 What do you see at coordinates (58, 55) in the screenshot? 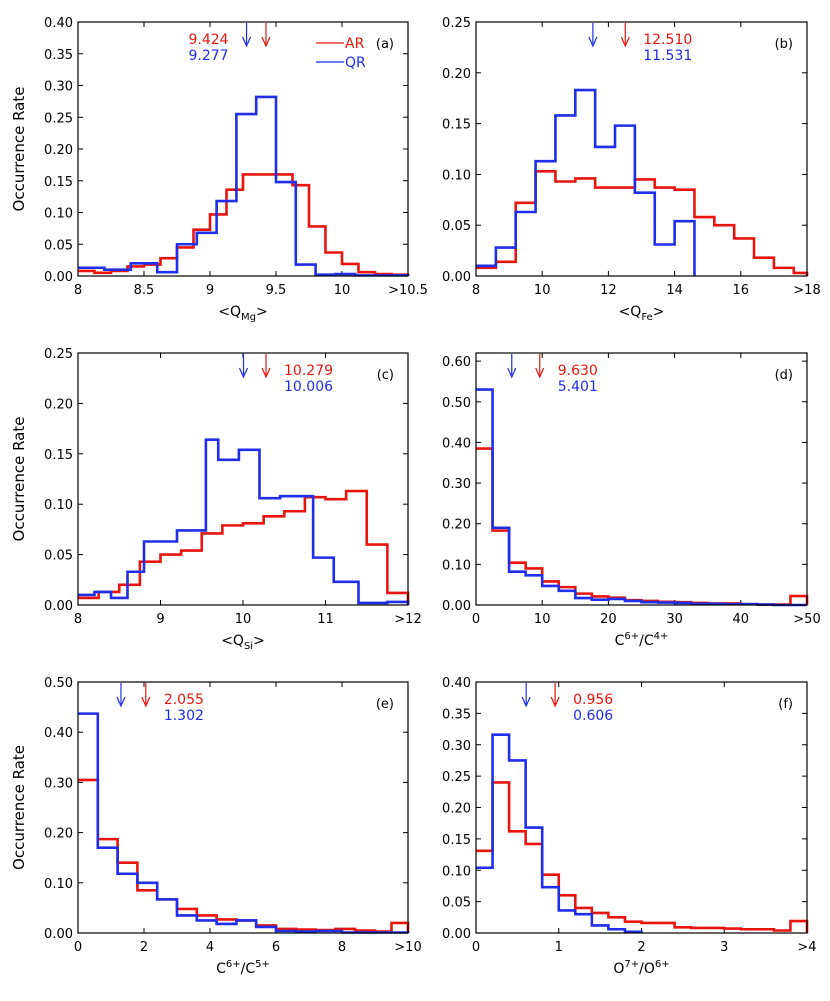
I see `y-tick-label: 0.35` at bounding box center [58, 55].